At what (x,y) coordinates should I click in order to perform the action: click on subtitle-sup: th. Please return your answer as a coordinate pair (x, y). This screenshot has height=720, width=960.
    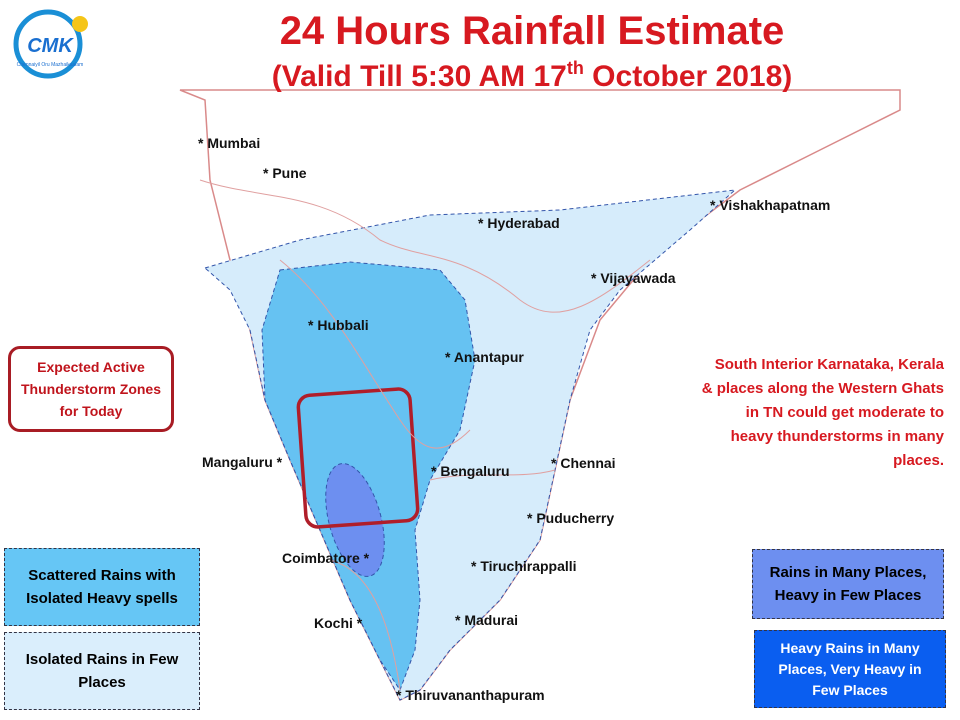
    Looking at the image, I should click on (575, 68).